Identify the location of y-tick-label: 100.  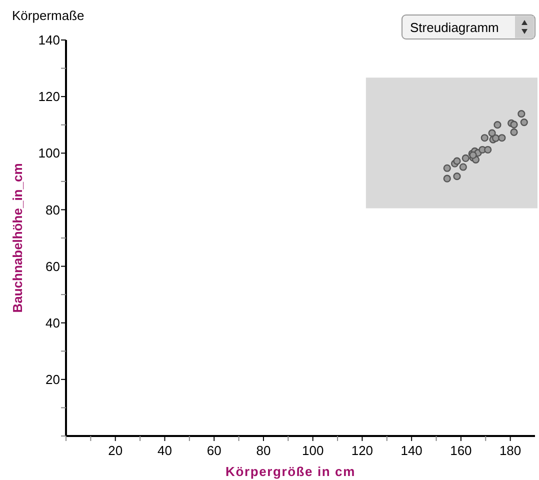
(49, 153).